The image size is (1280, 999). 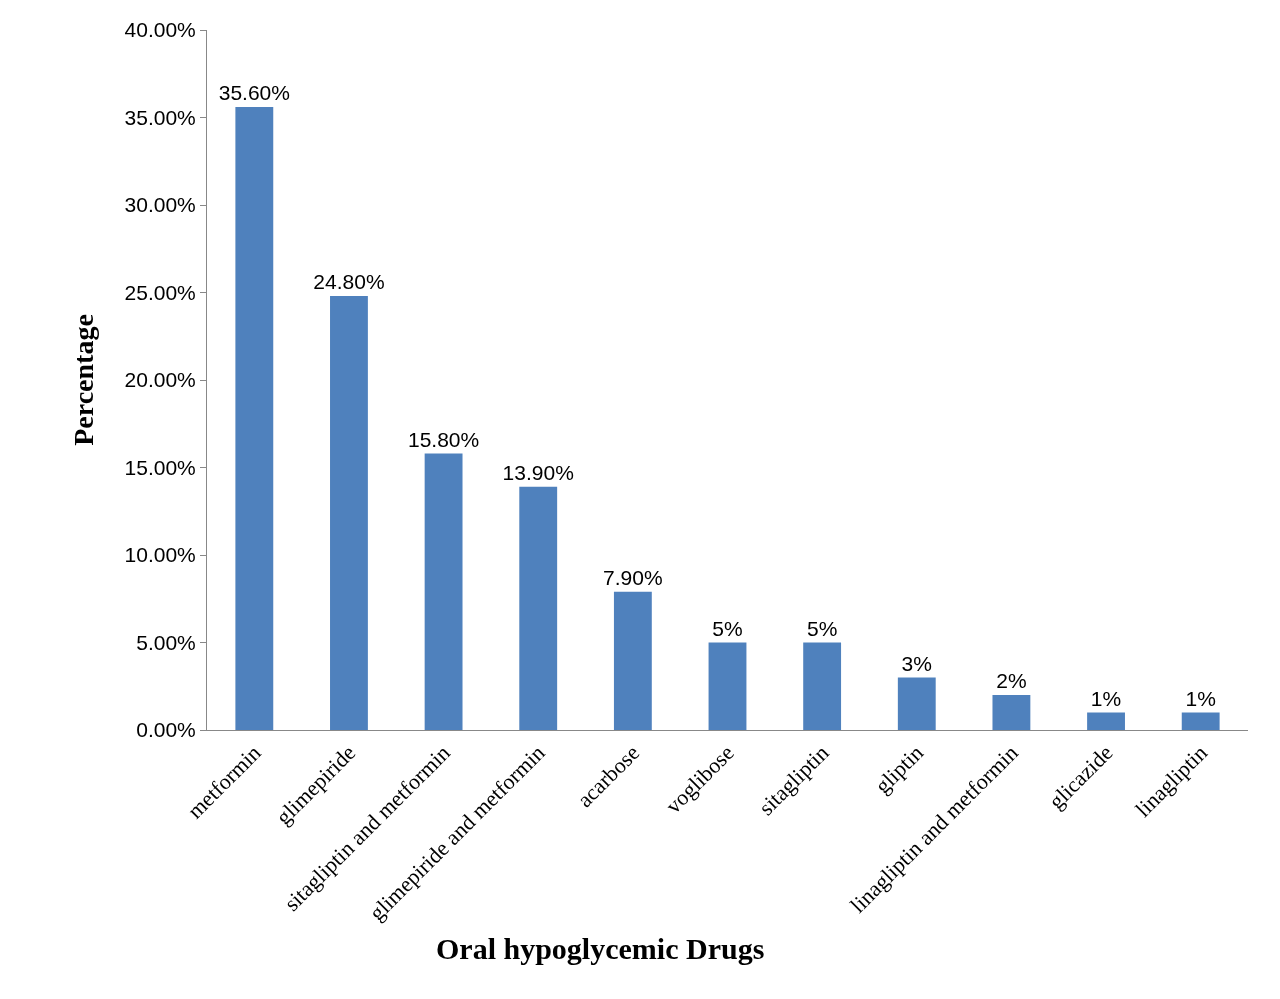 I want to click on data-label: 13.90%, so click(x=538, y=472).